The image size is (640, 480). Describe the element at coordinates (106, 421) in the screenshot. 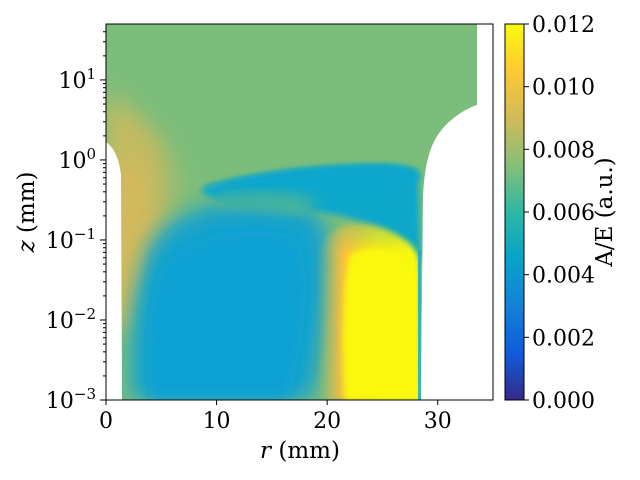

I see `x-tick-label: 0` at that location.